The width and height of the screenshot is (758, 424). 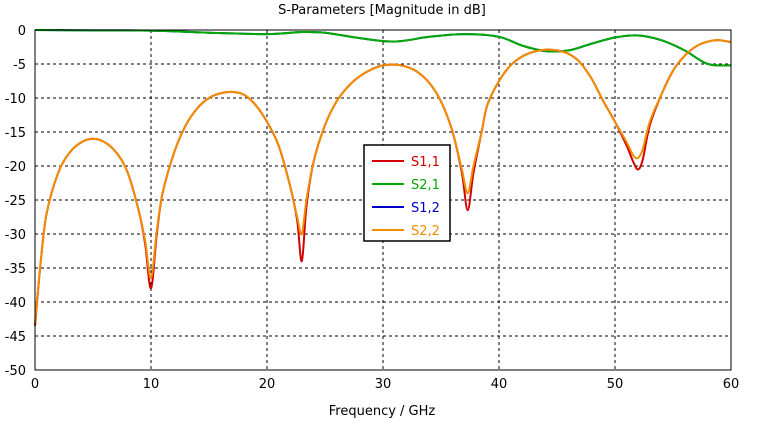 What do you see at coordinates (15, 235) in the screenshot?
I see `y-tick-label: -30` at bounding box center [15, 235].